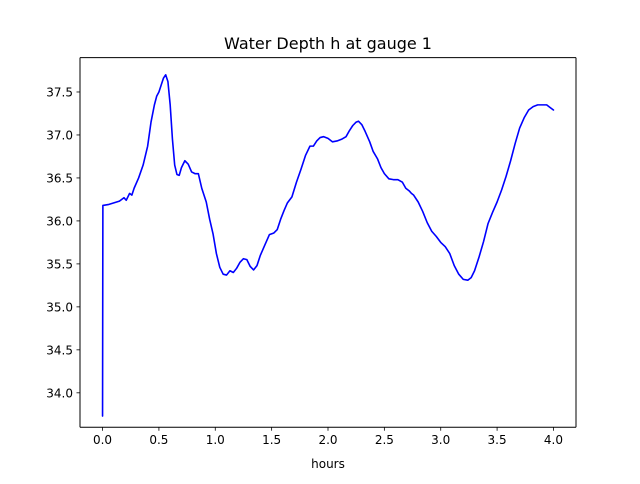 Image resolution: width=640 pixels, height=484 pixels. Describe the element at coordinates (59, 92) in the screenshot. I see `y-tick-label: 37.5` at that location.